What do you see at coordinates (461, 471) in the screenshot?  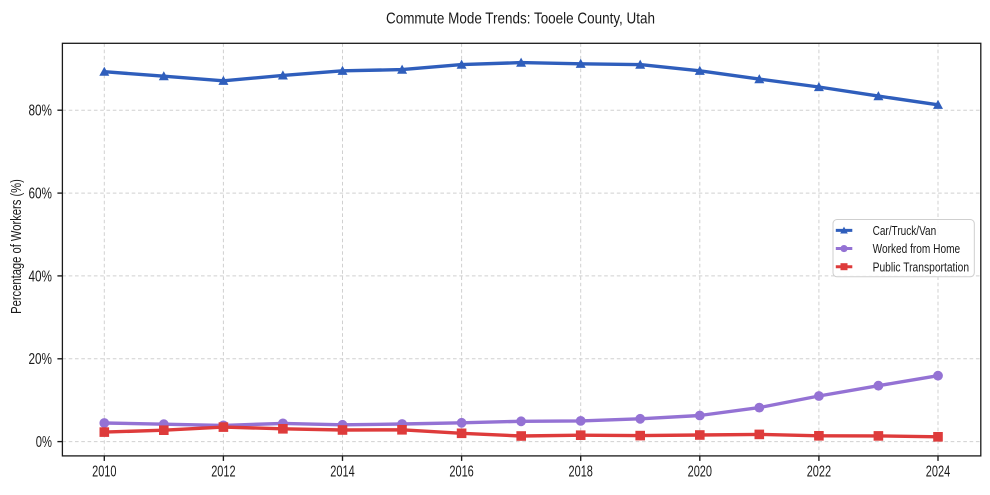 I see `svg-text: 2016` at bounding box center [461, 471].